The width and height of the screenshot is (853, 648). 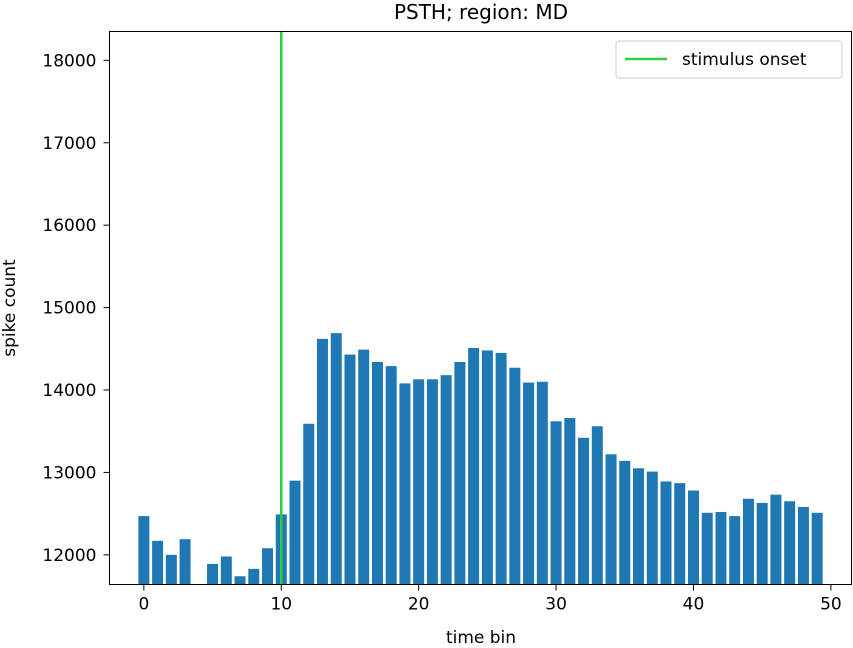 I want to click on y-tick-label: 18000, so click(x=69, y=61).